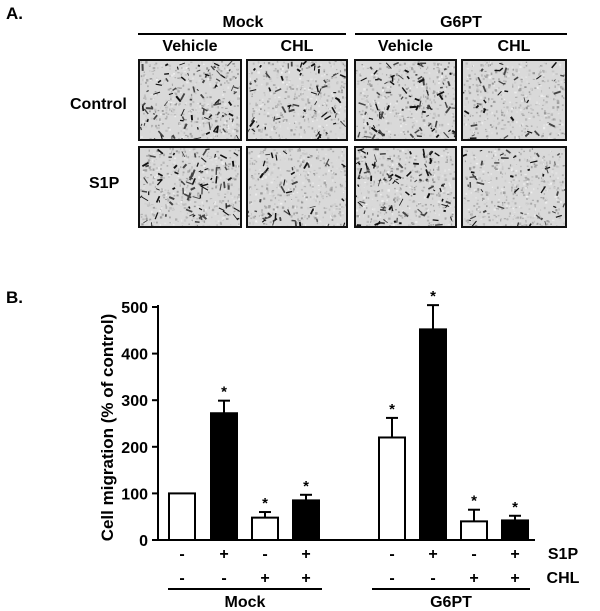  Describe the element at coordinates (405, 100) in the screenshot. I see `micrograph-control-g6pt-vehicle` at that location.